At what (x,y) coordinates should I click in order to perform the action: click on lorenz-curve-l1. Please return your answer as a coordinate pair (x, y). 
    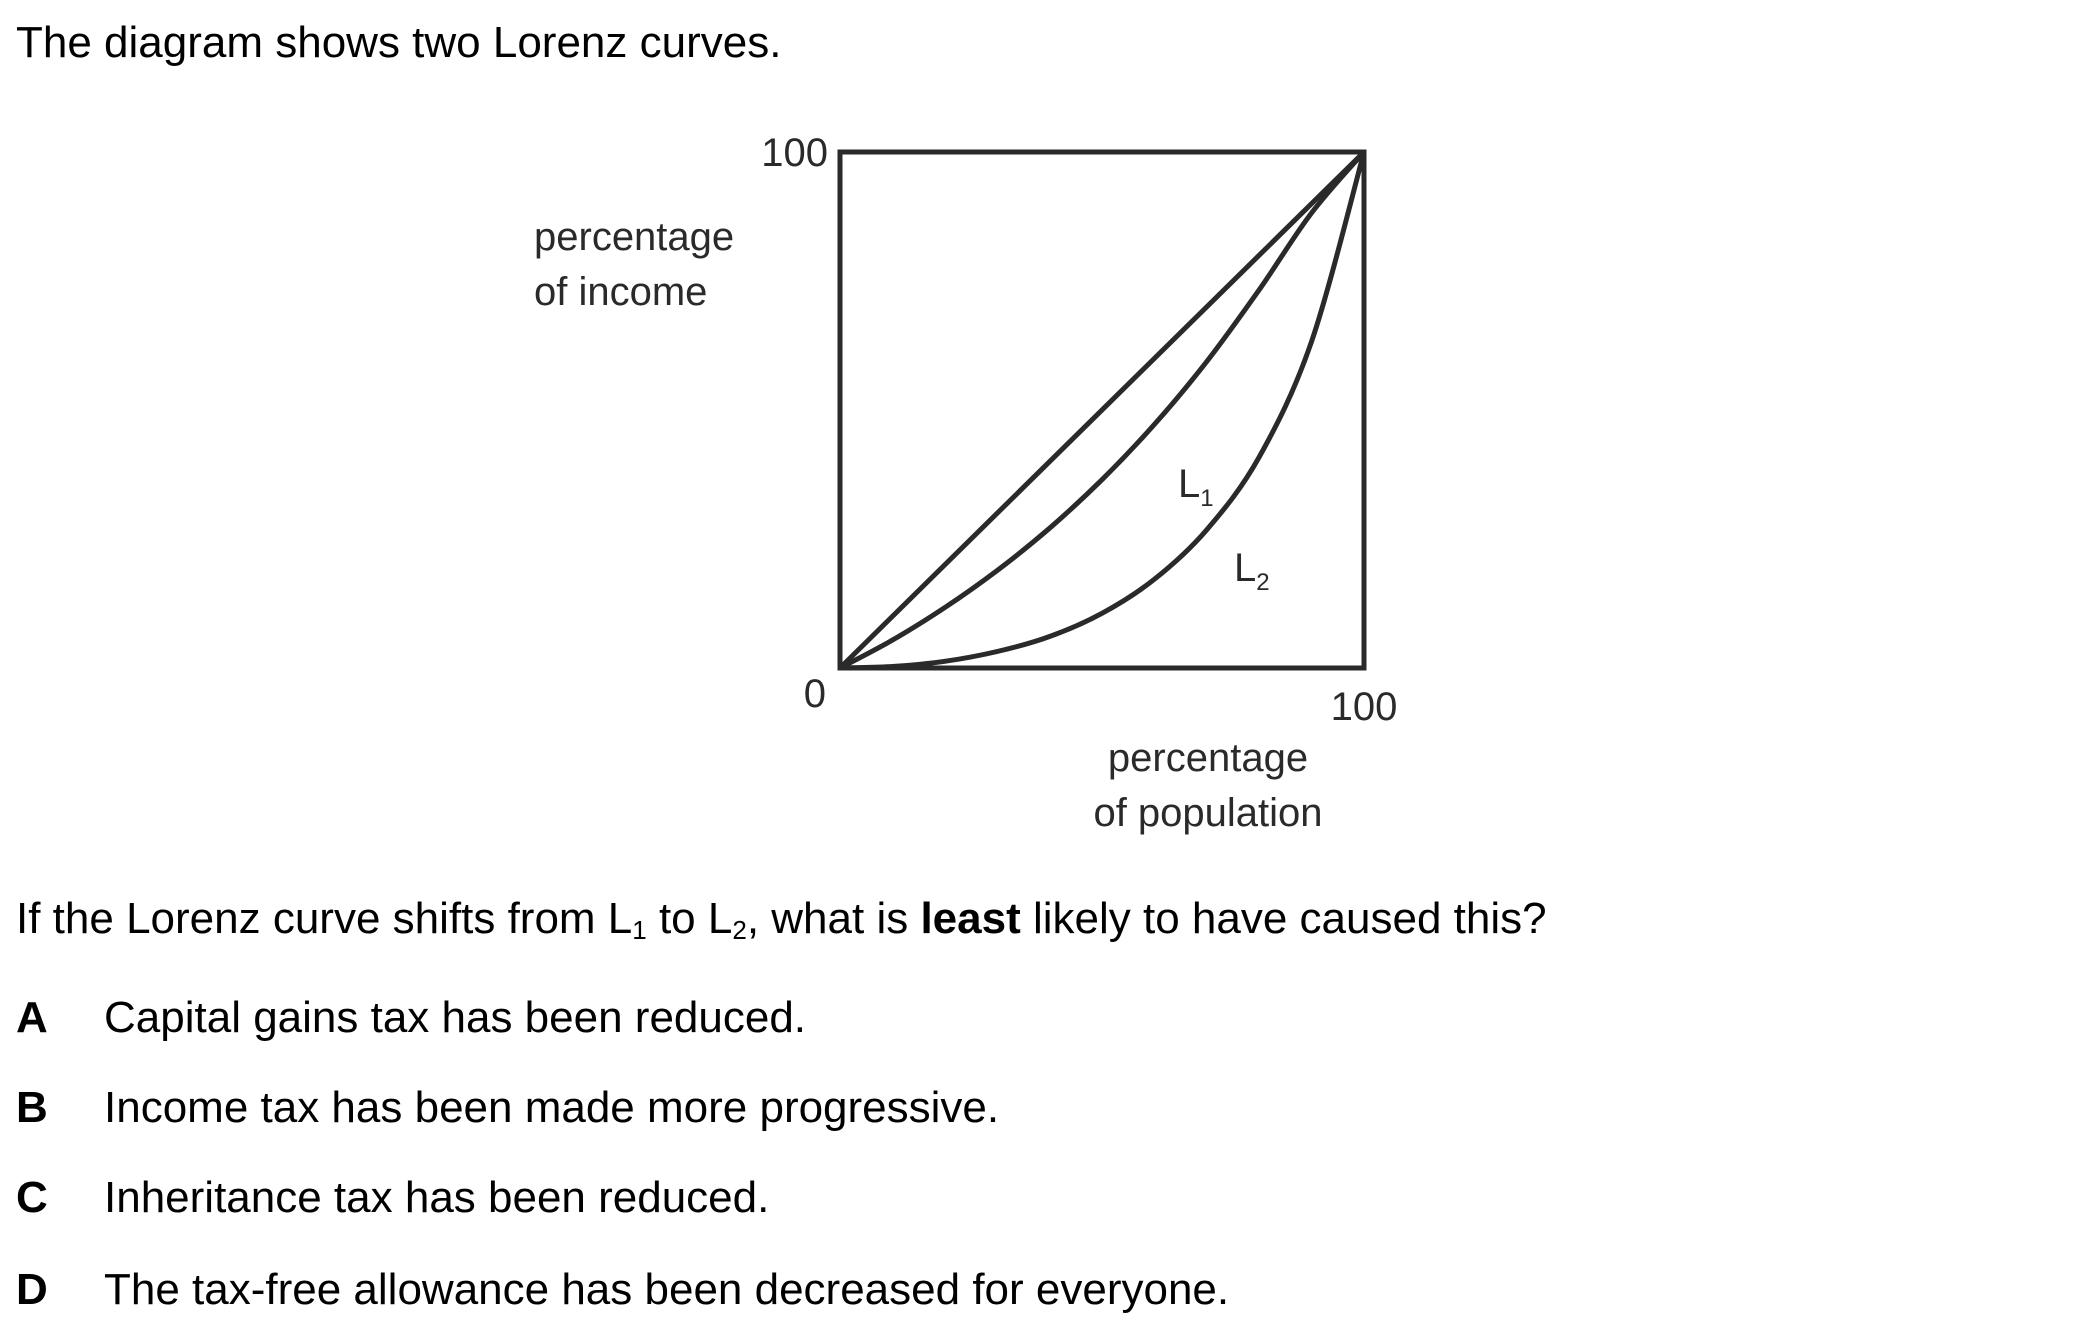
    Looking at the image, I should click on (1102, 410).